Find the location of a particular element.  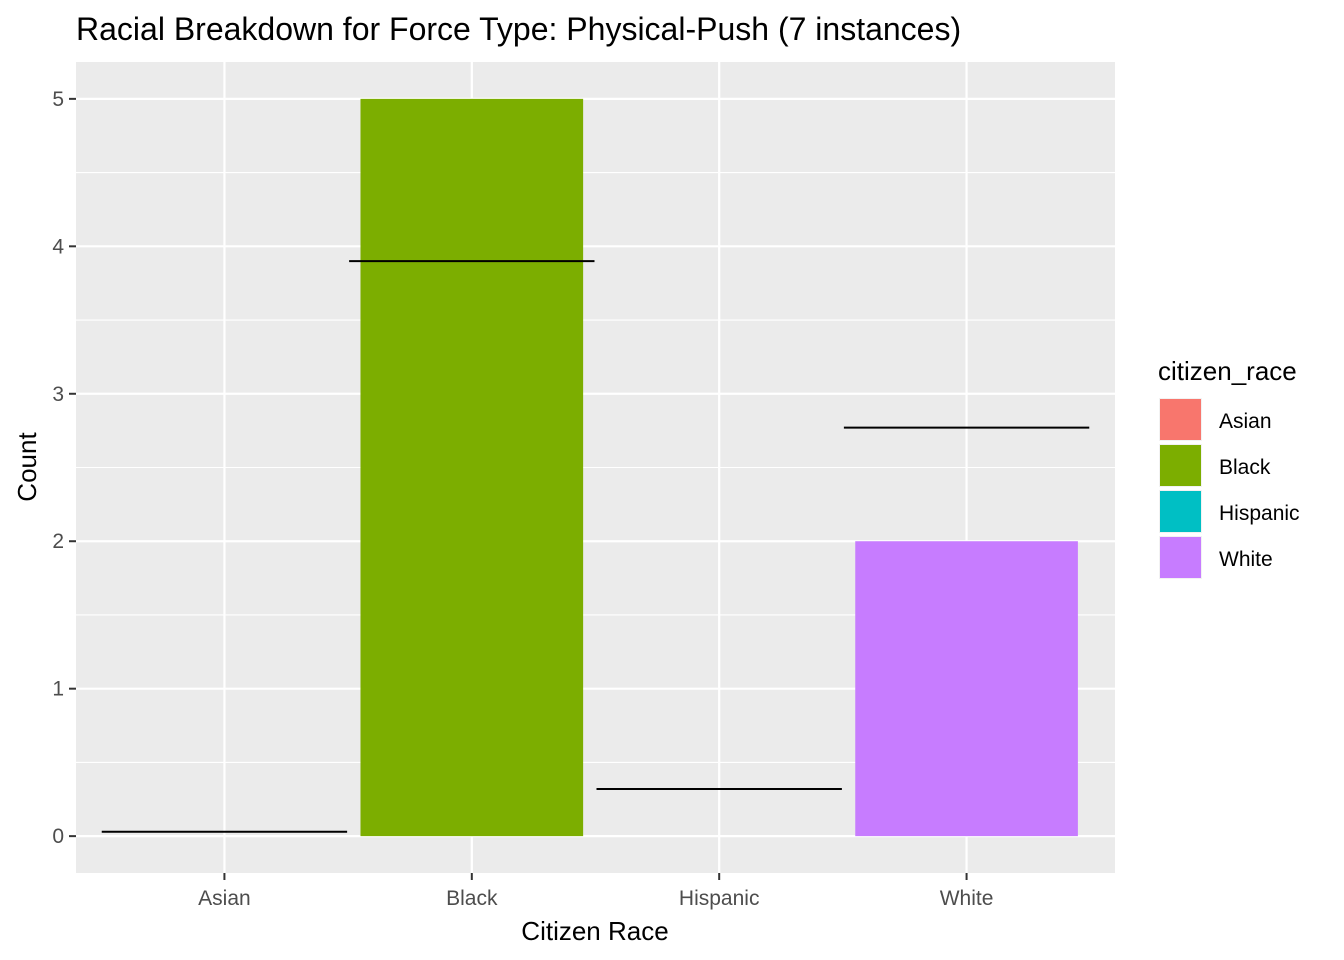

y-axis-title: Count is located at coordinates (27, 467).